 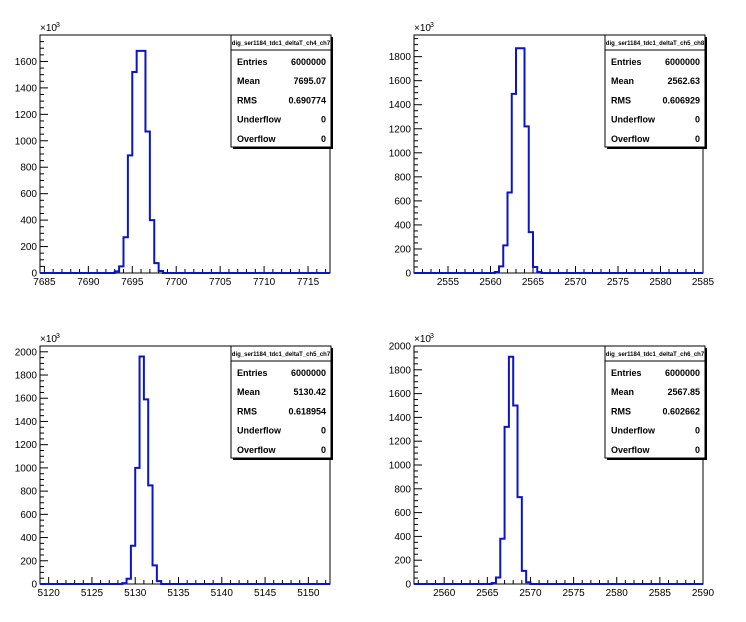 What do you see at coordinates (400, 370) in the screenshot?
I see `y-tick-label: 1800` at bounding box center [400, 370].